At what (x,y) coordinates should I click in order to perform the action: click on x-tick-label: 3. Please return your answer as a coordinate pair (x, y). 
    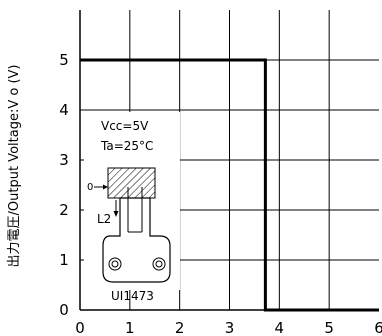
    Looking at the image, I should click on (230, 327).